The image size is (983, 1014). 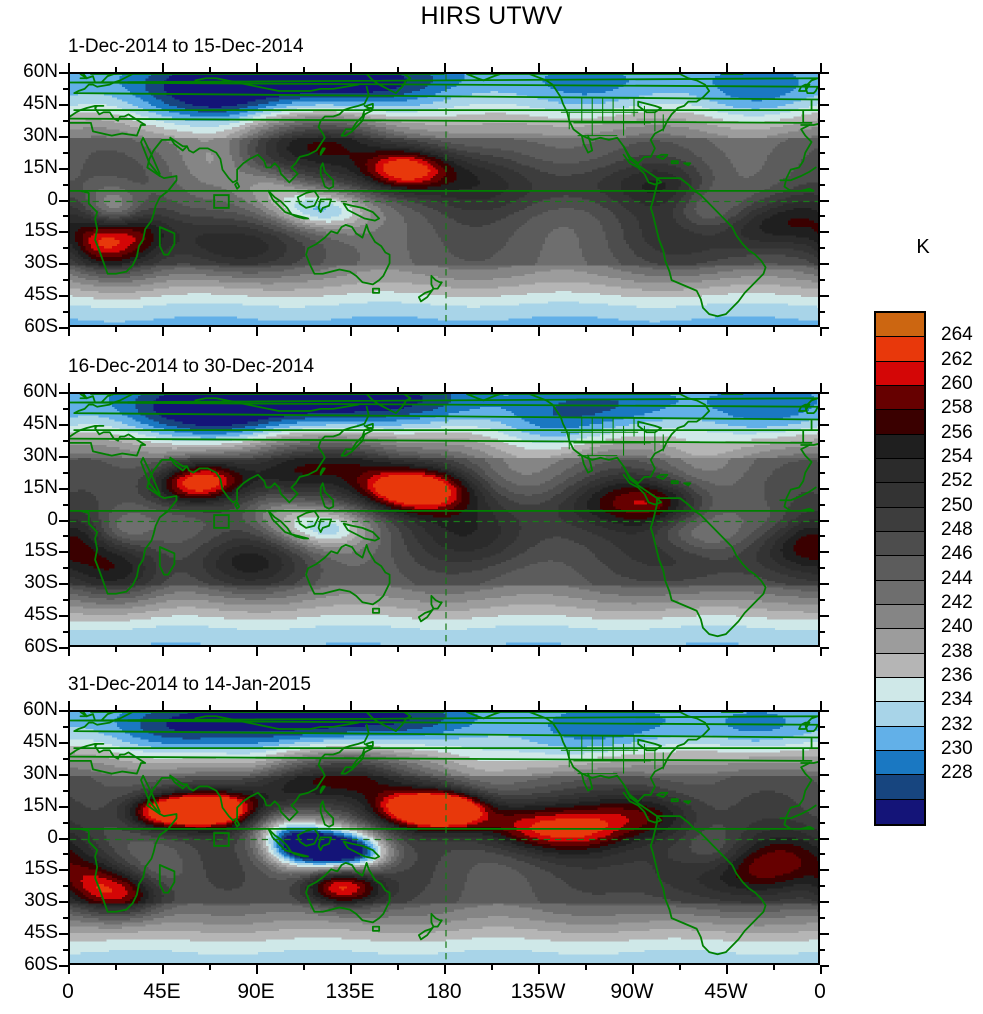 I want to click on xtick-label-45W: 45W, so click(x=726, y=992).